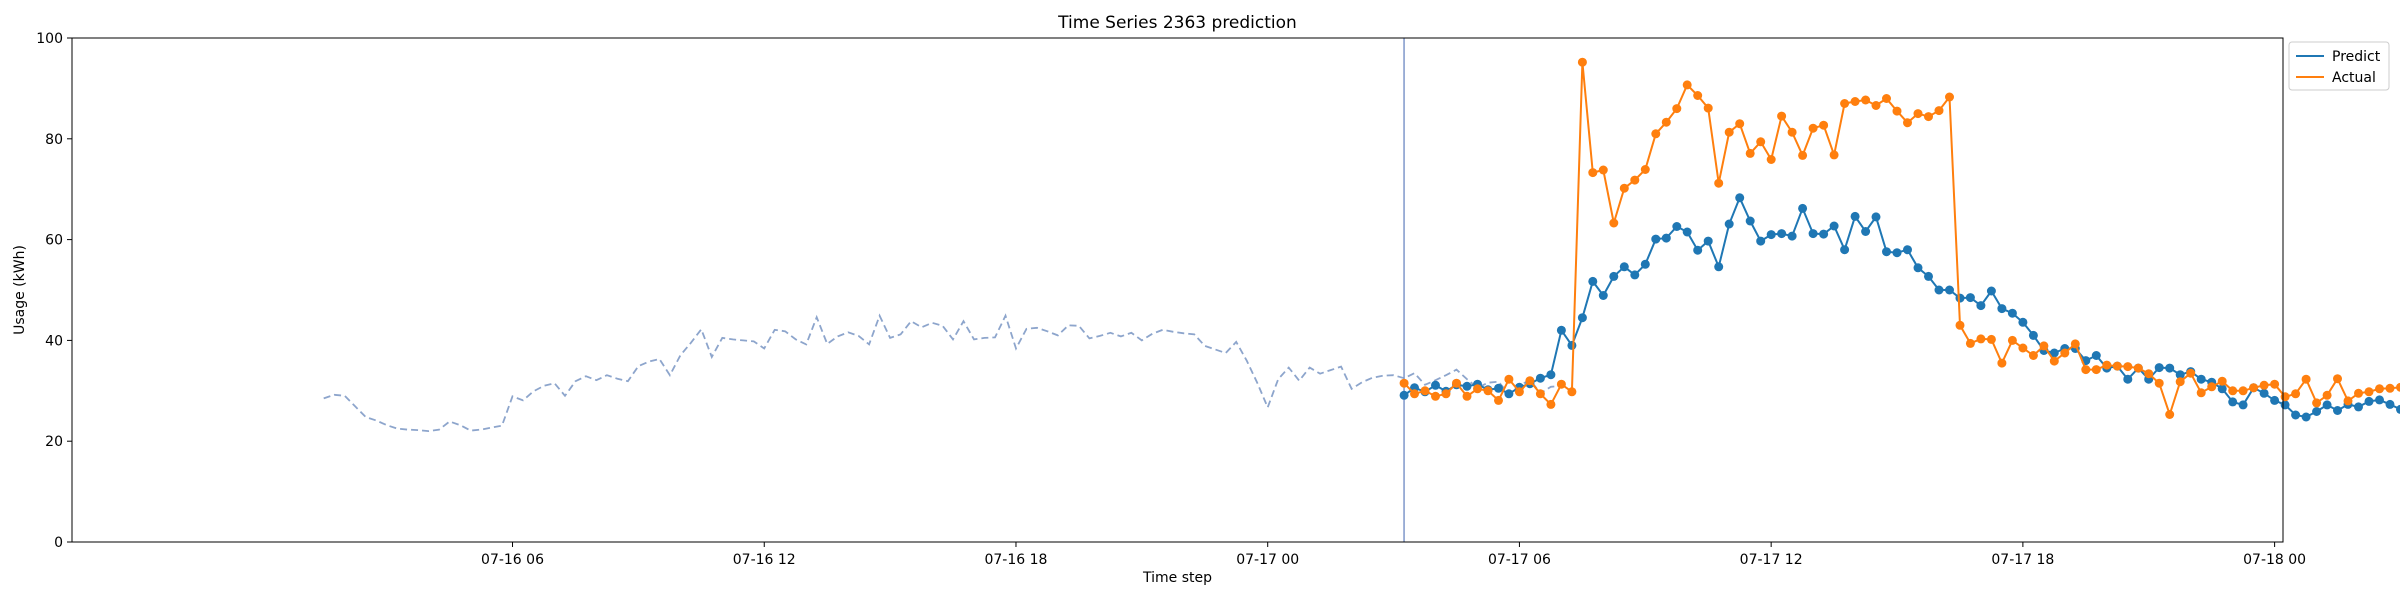 This screenshot has height=600, width=2400. Describe the element at coordinates (512, 560) in the screenshot. I see `x-tick-label: 07-16 06` at that location.